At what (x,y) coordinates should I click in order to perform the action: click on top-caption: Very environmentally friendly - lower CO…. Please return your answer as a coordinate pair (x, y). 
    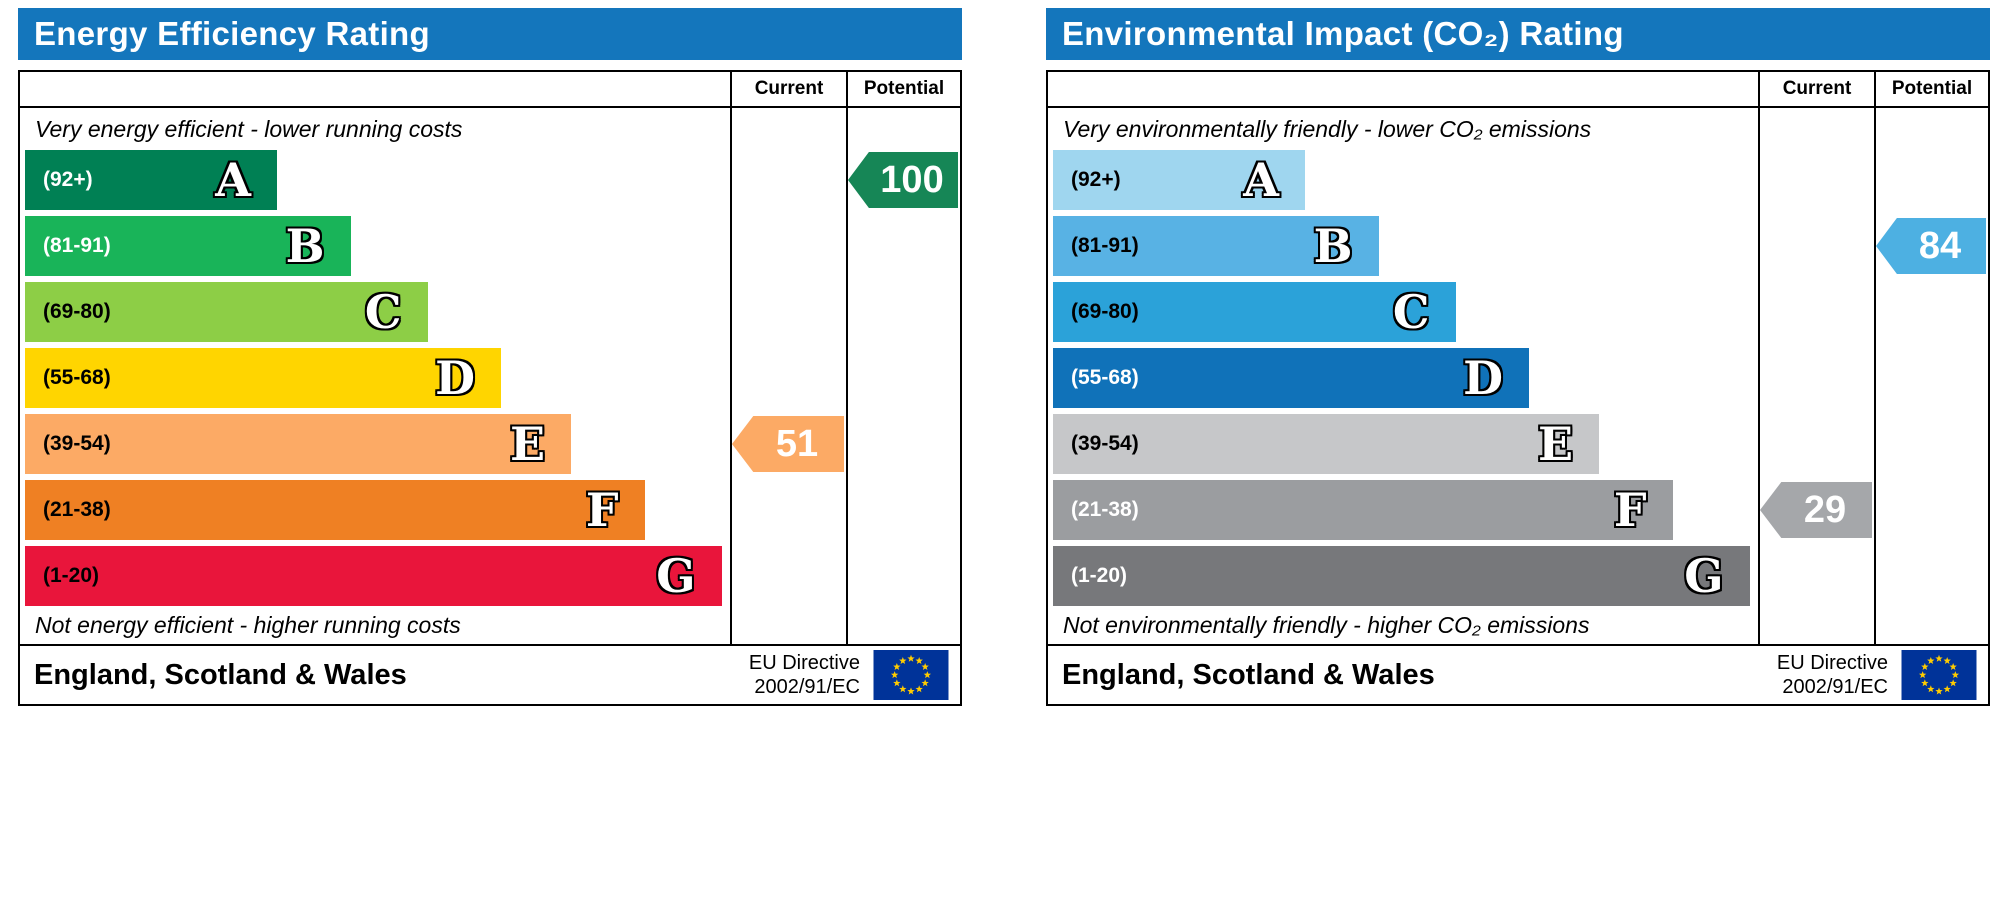
    Looking at the image, I should click on (1327, 128).